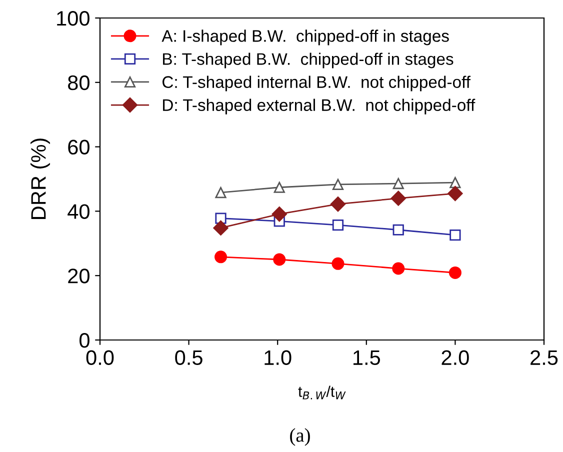 The width and height of the screenshot is (563, 452). Describe the element at coordinates (79, 147) in the screenshot. I see `y-tick-label: 60` at that location.